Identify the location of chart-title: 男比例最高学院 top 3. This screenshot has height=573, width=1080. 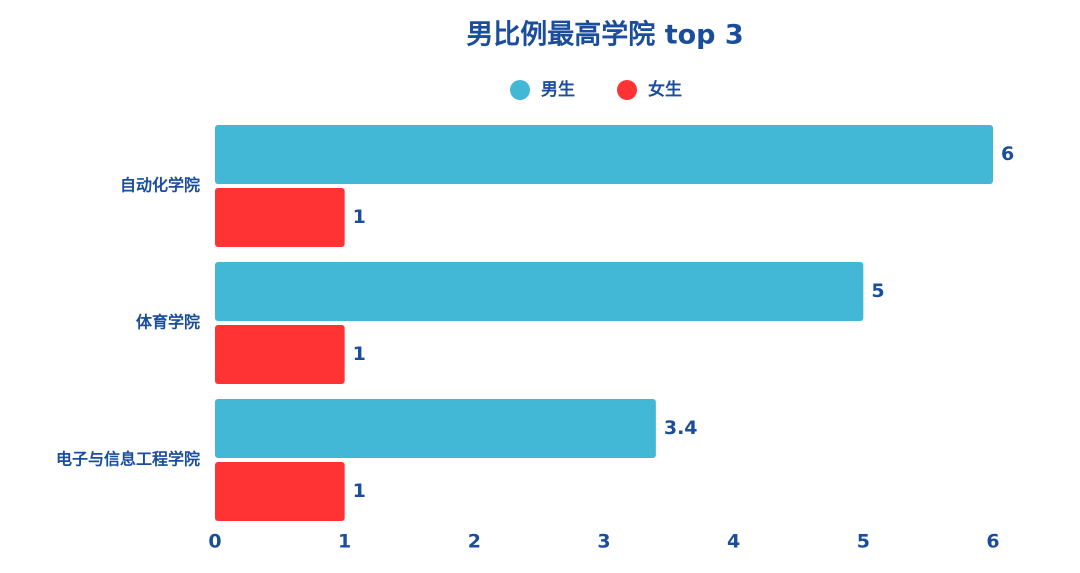
(604, 35).